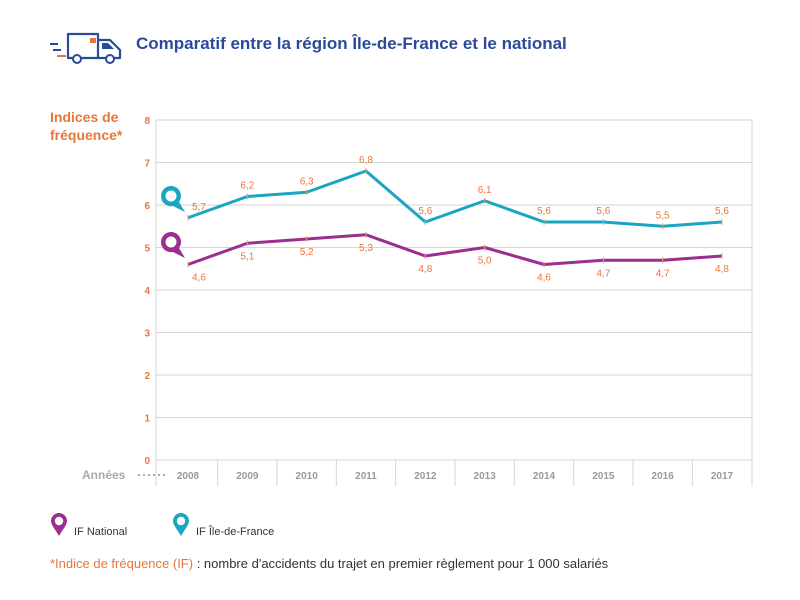 The image size is (800, 600). I want to click on y-tick-label: 8, so click(147, 121).